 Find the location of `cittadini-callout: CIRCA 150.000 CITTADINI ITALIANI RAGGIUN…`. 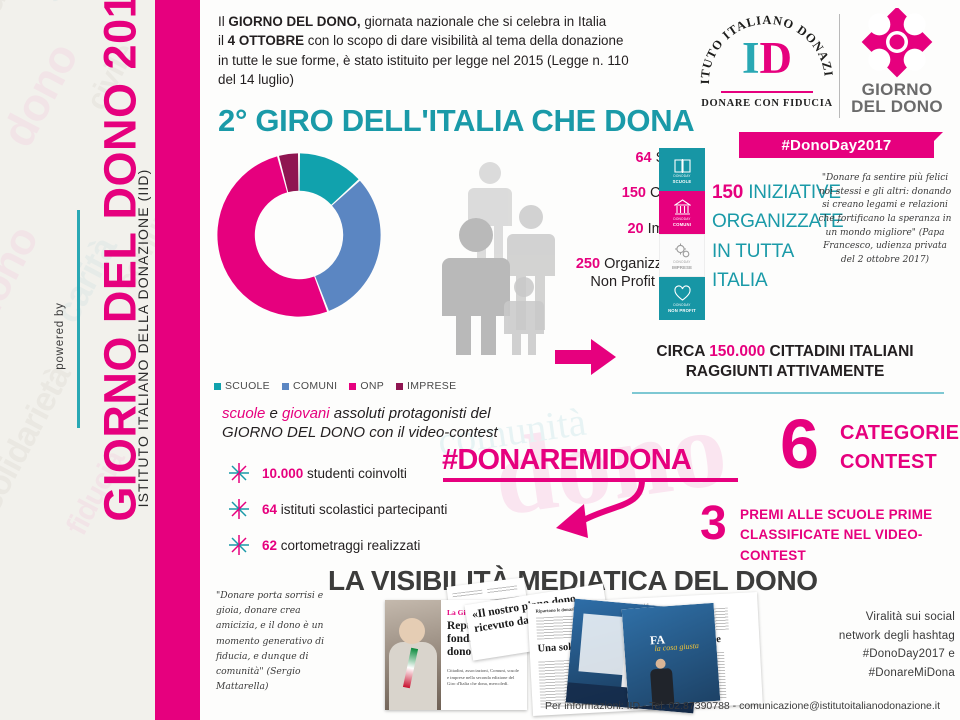

cittadini-callout: CIRCA 150.000 CITTADINI ITALIANI RAGGIUN… is located at coordinates (785, 362).